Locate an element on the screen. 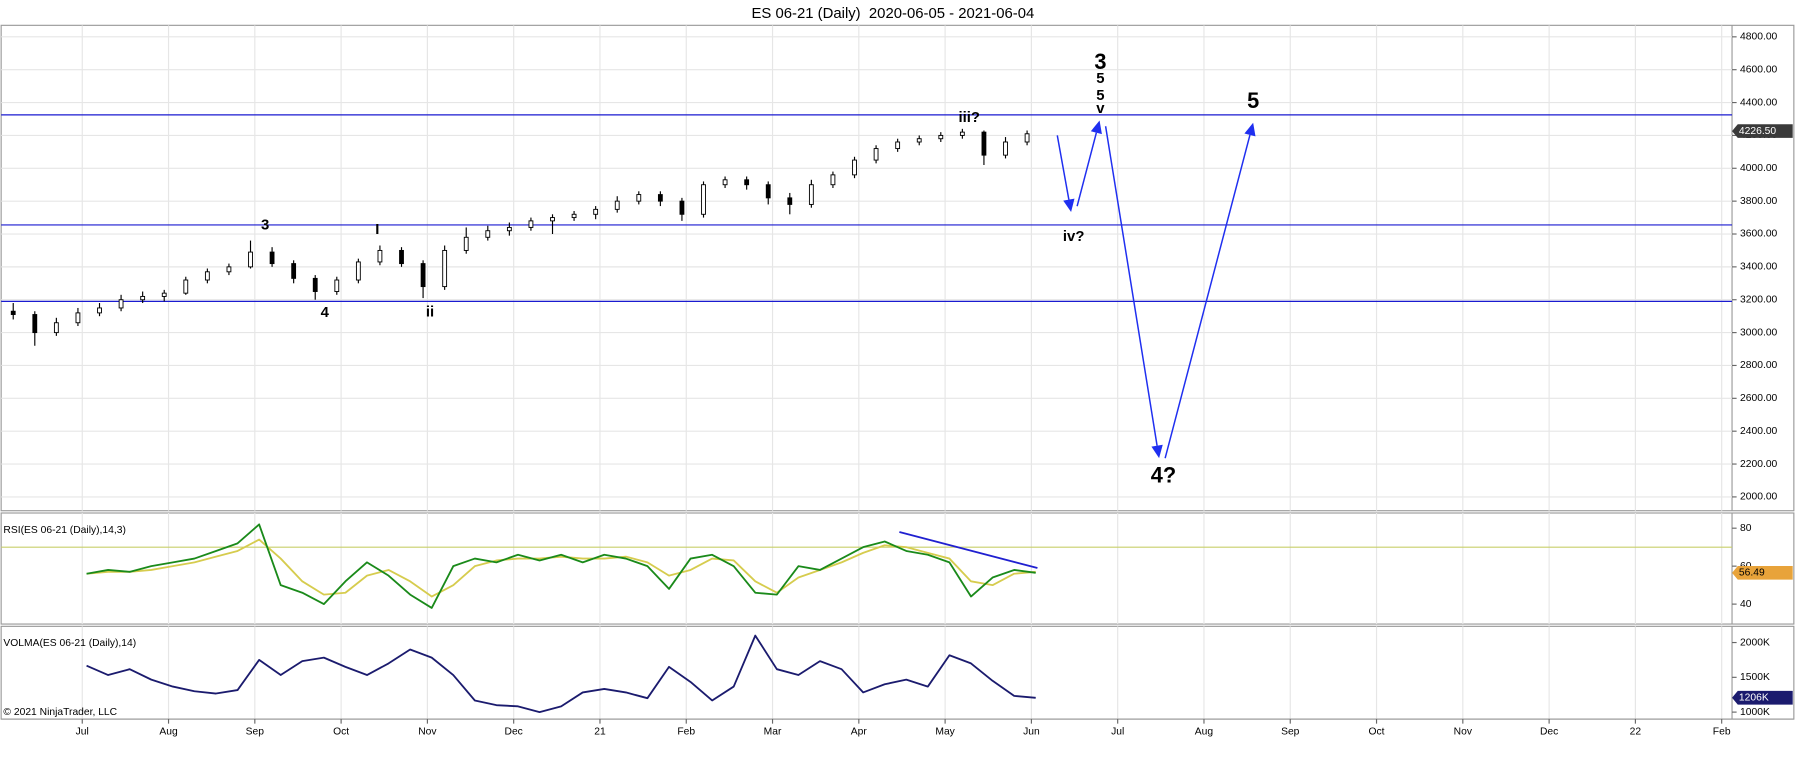  y-tick-label: 4000.00 is located at coordinates (1758, 168).